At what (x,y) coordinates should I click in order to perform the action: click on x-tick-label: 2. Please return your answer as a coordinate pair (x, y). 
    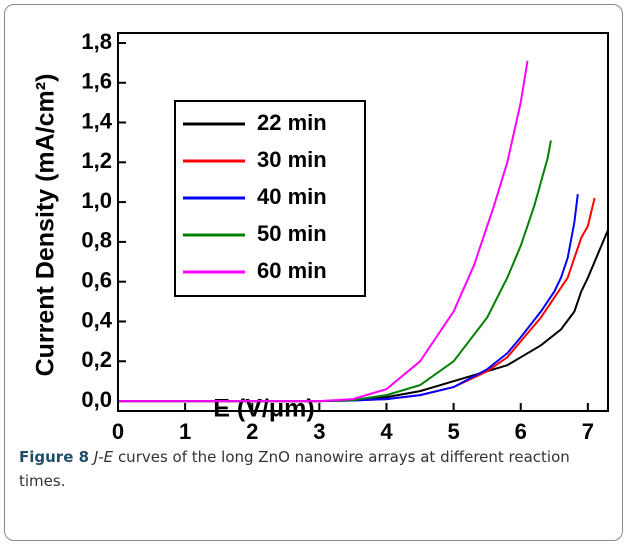
    Looking at the image, I should click on (252, 431).